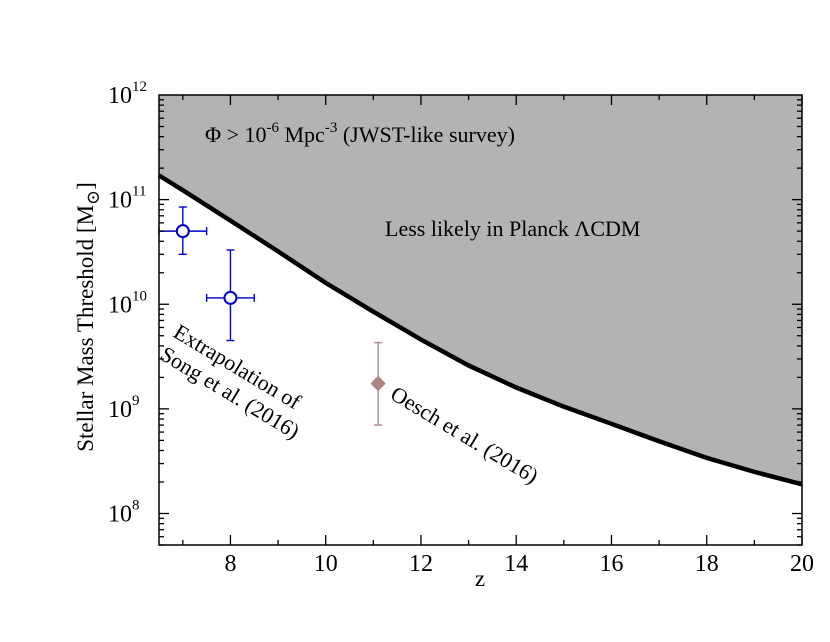  Describe the element at coordinates (230, 564) in the screenshot. I see `x-tick-label: 8` at that location.